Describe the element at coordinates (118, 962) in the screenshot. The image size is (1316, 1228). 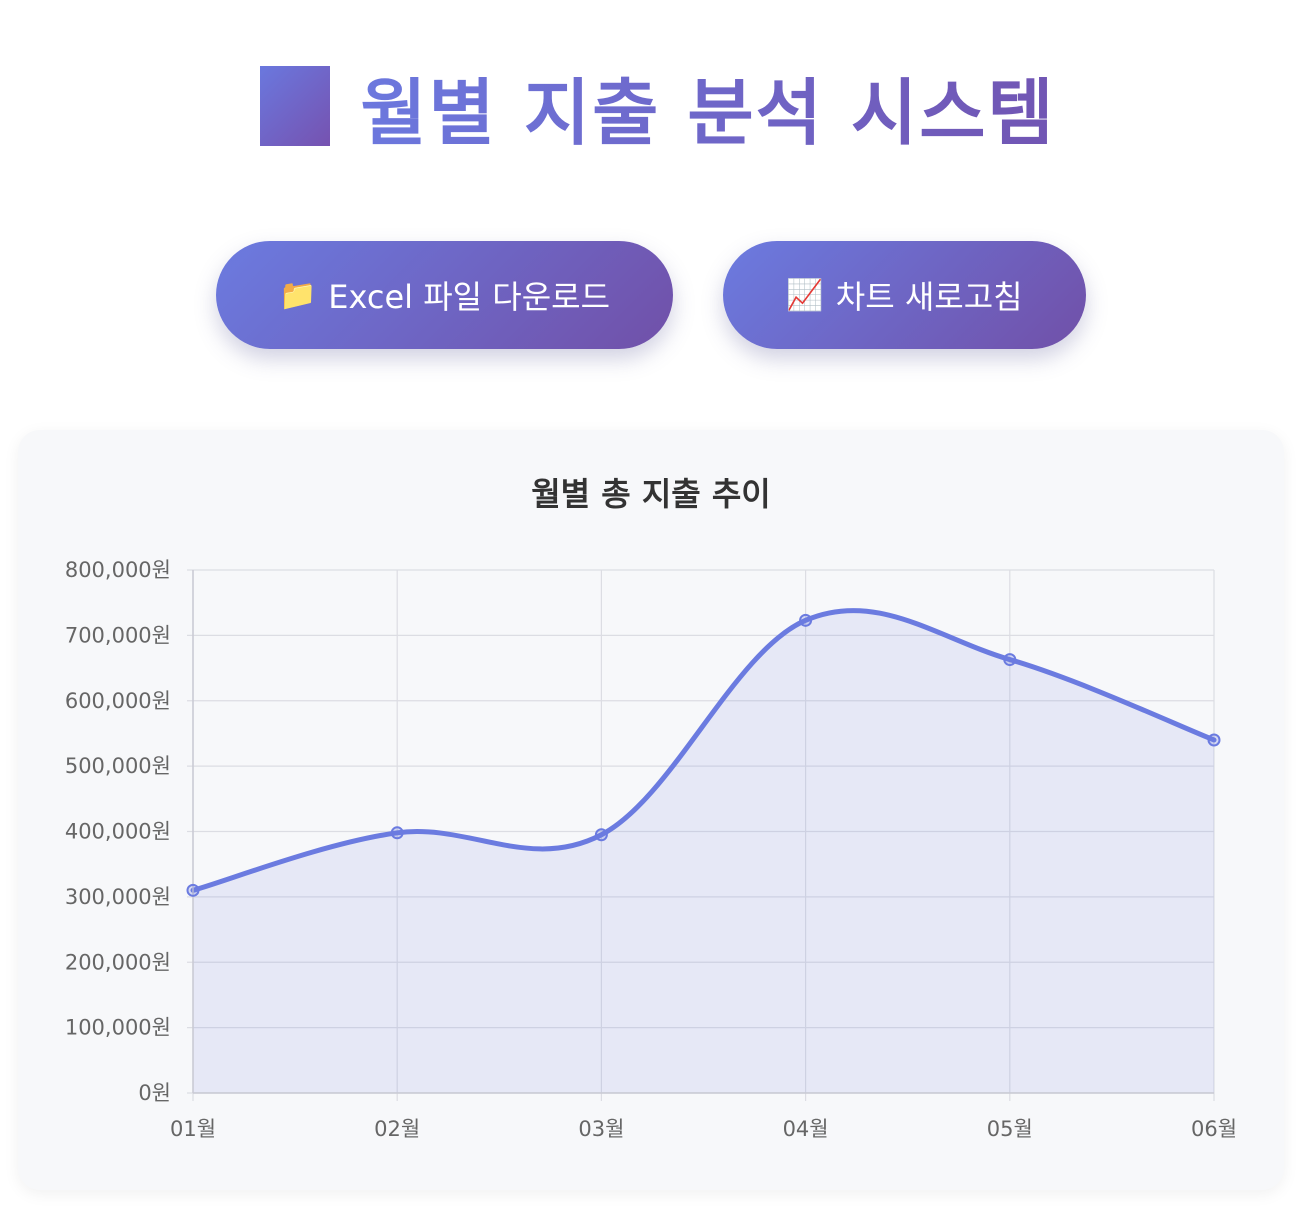
I see `y-tick-label: 200,000원` at that location.